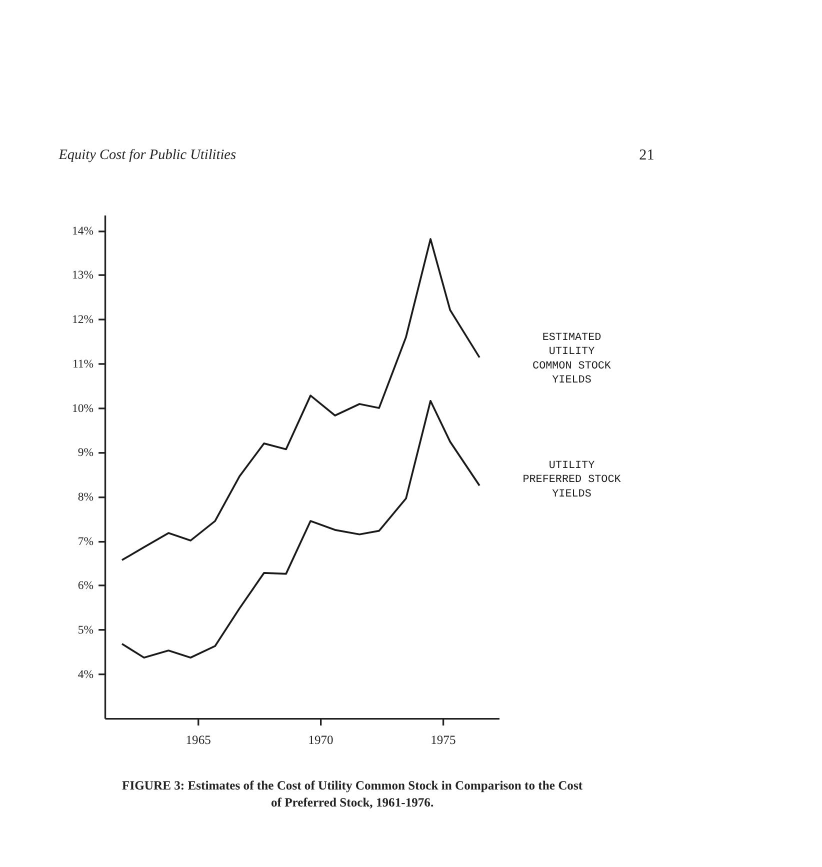  Describe the element at coordinates (83, 231) in the screenshot. I see `y-tick-label: 14%` at that location.